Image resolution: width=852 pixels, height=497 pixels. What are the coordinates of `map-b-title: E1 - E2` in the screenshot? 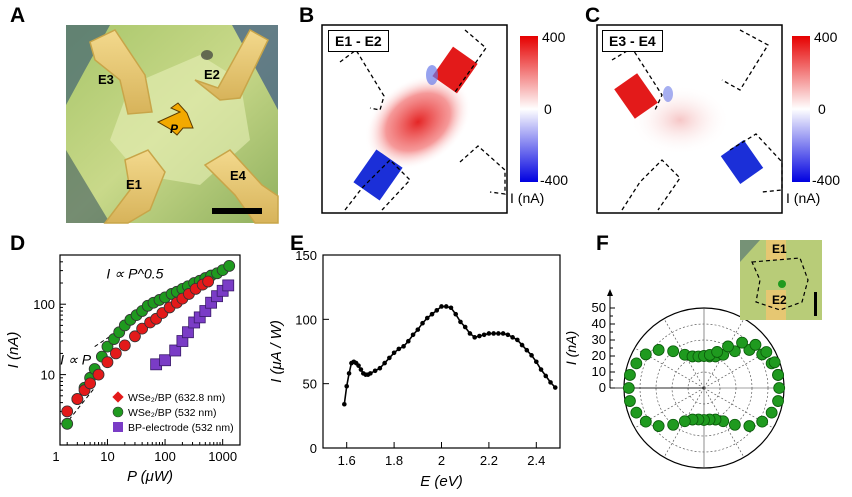 It's located at (358, 41).